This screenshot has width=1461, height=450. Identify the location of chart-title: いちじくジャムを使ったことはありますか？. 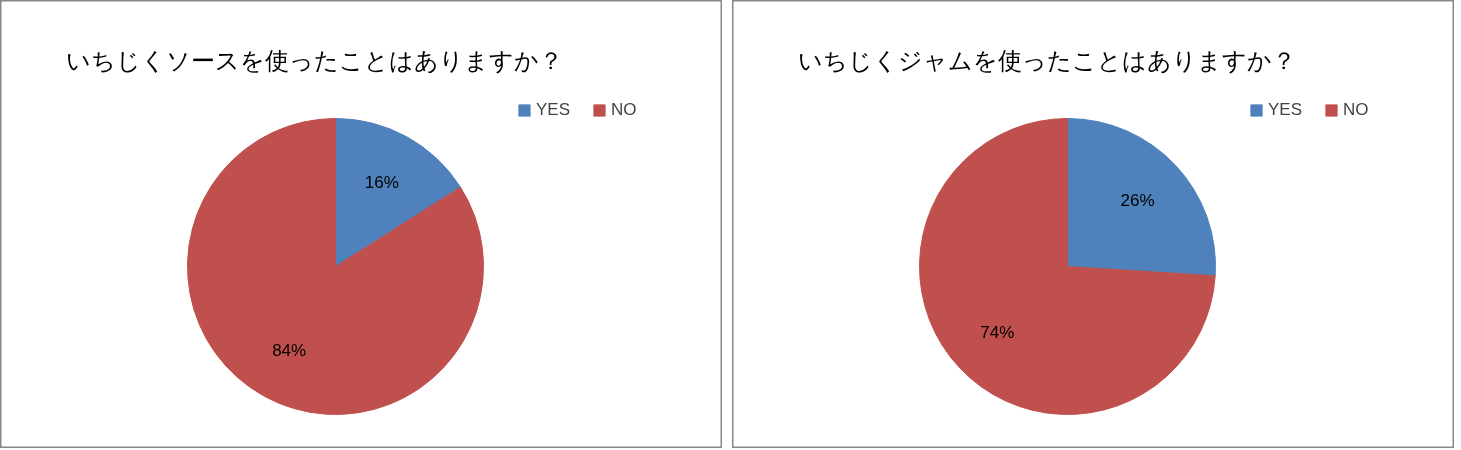
(1046, 60).